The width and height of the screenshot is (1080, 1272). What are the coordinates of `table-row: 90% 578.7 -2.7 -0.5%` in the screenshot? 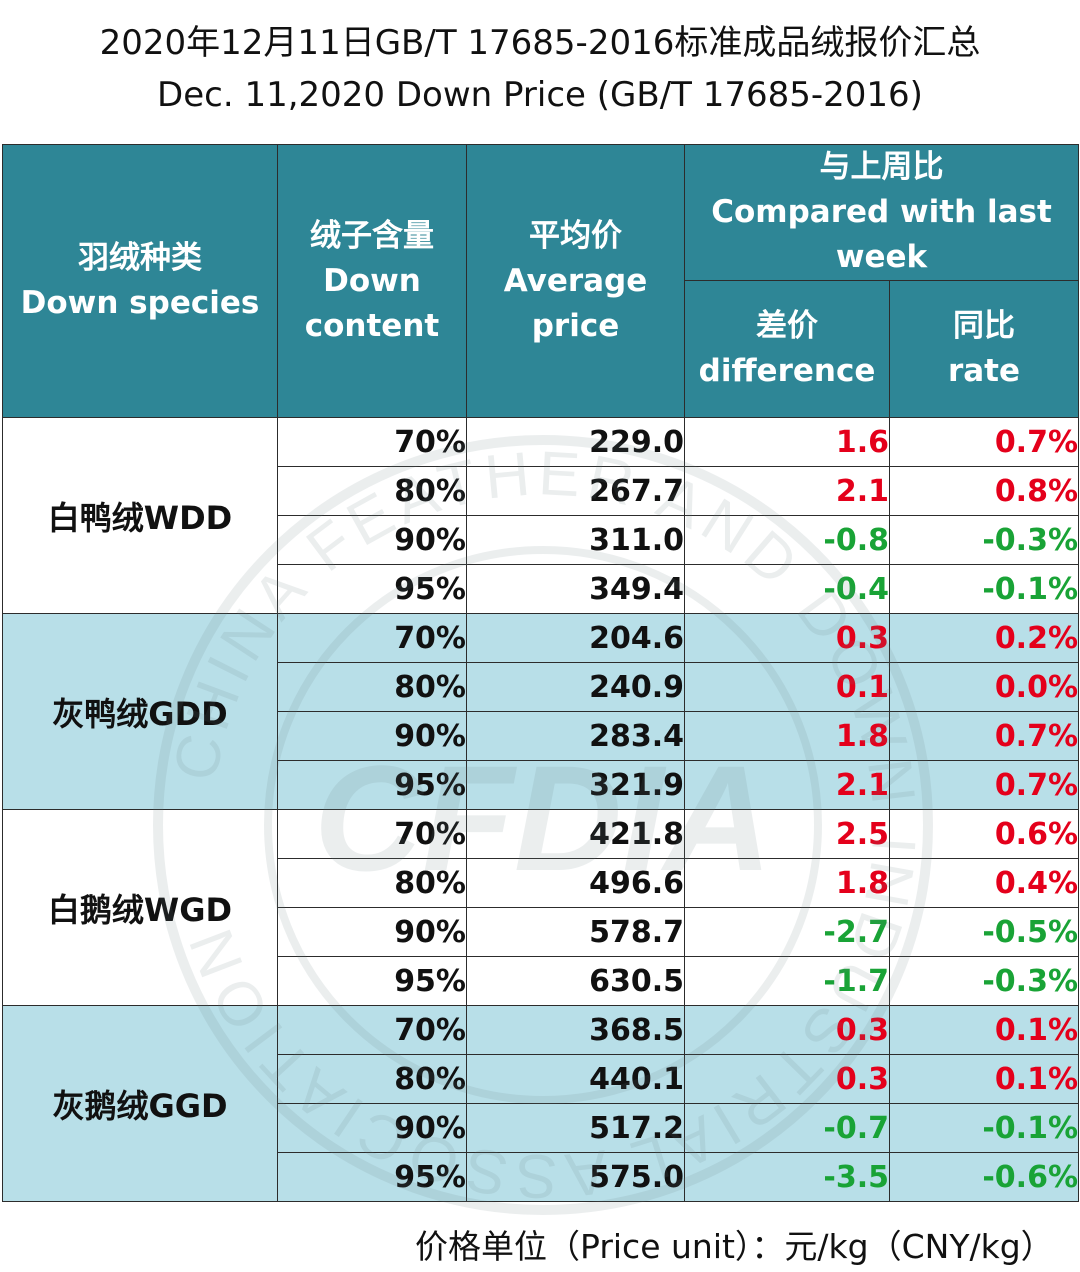 It's located at (541, 932).